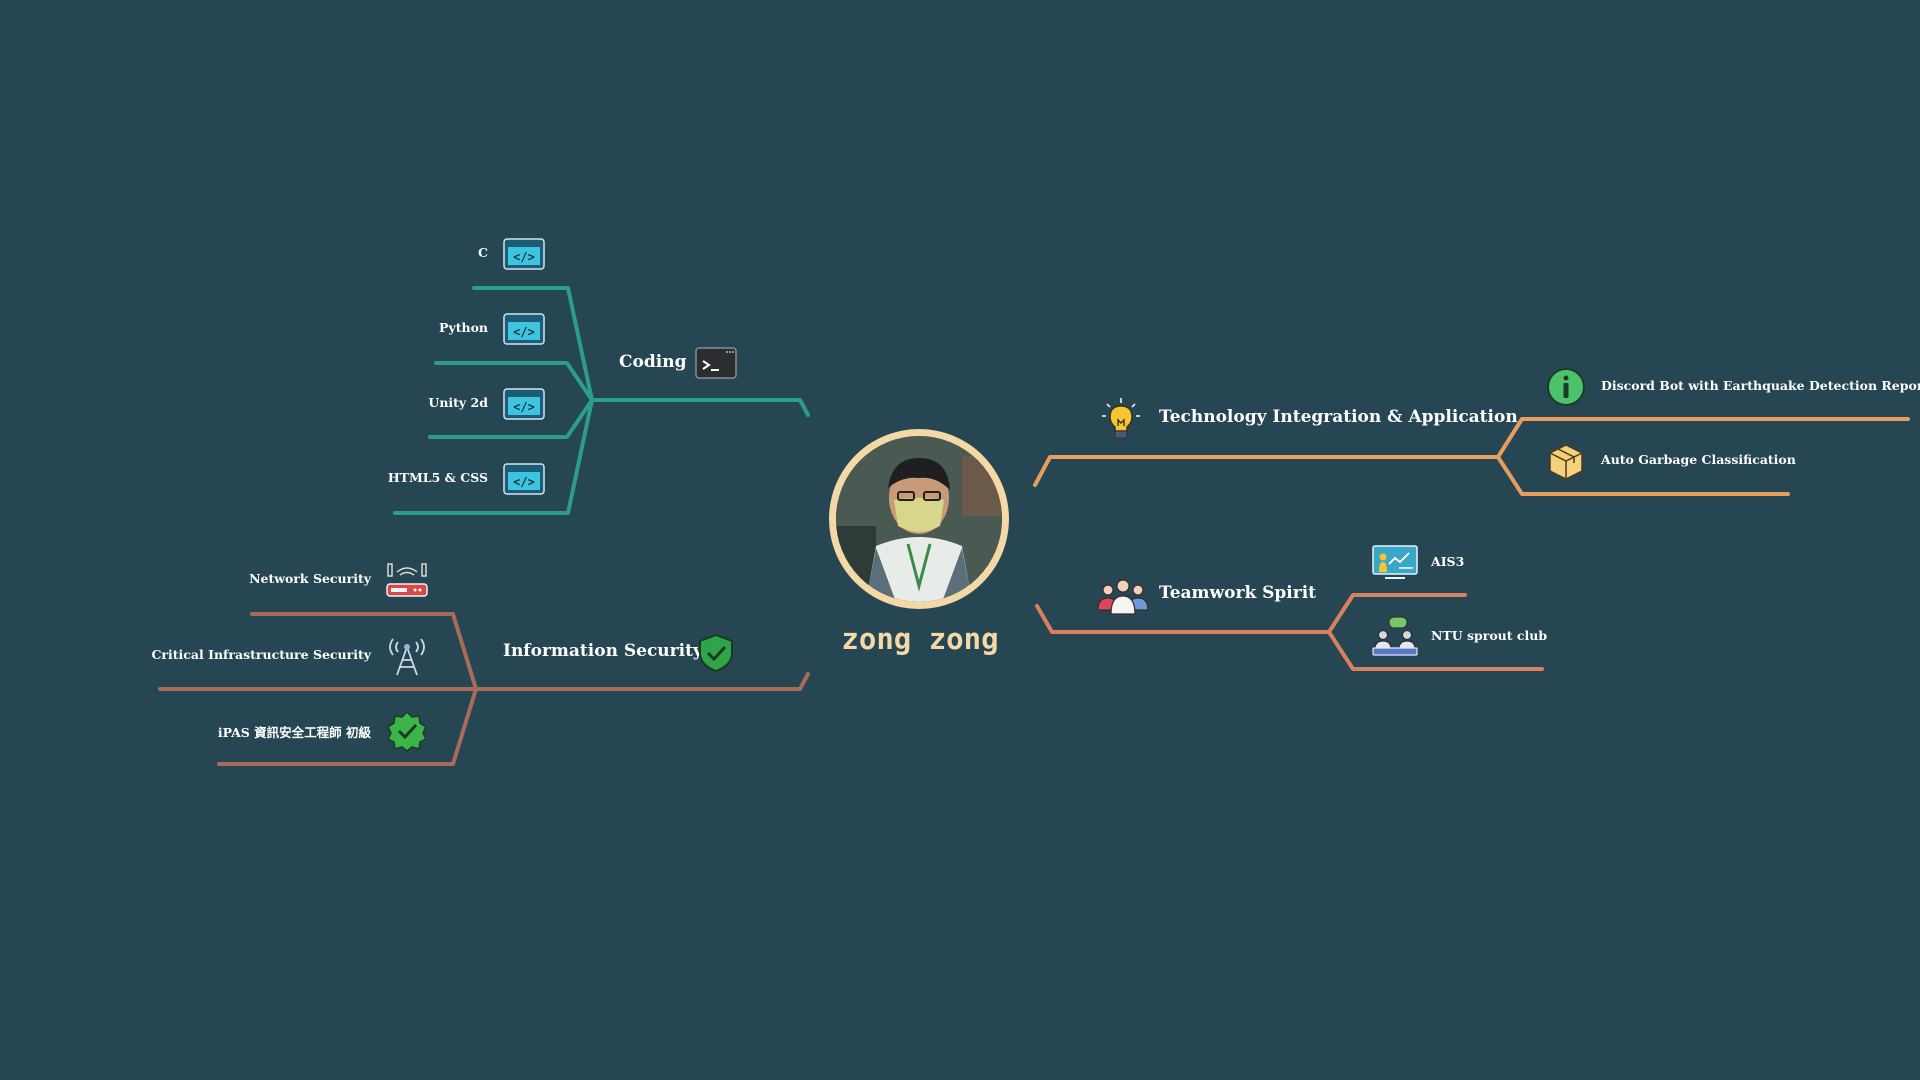  What do you see at coordinates (438, 477) in the screenshot?
I see `coding-item-html-label: HTML5 & CSS` at bounding box center [438, 477].